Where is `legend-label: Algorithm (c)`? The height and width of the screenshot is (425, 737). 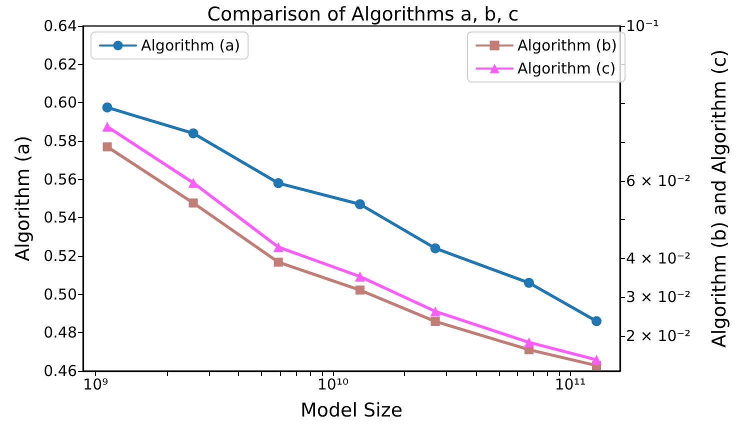
legend-label: Algorithm (c) is located at coordinates (567, 69).